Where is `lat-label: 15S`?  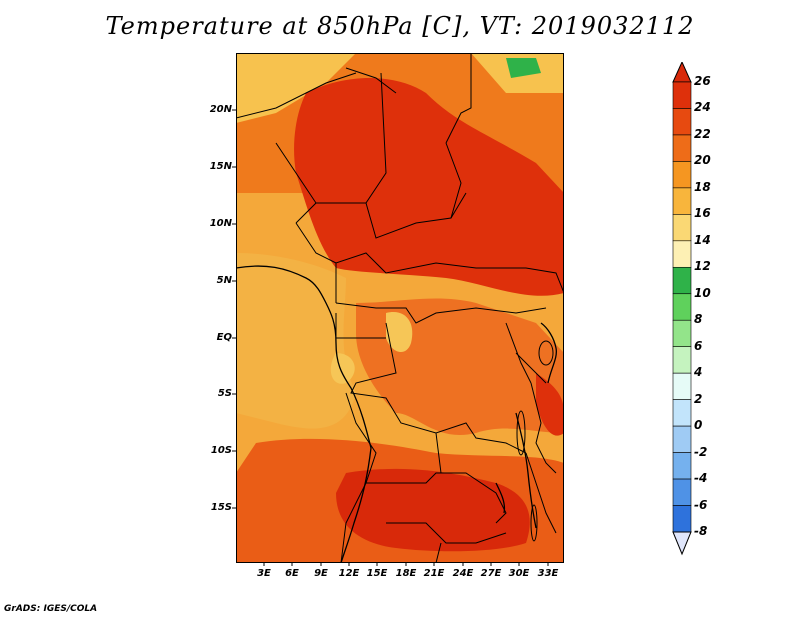 lat-label: 15S is located at coordinates (221, 507).